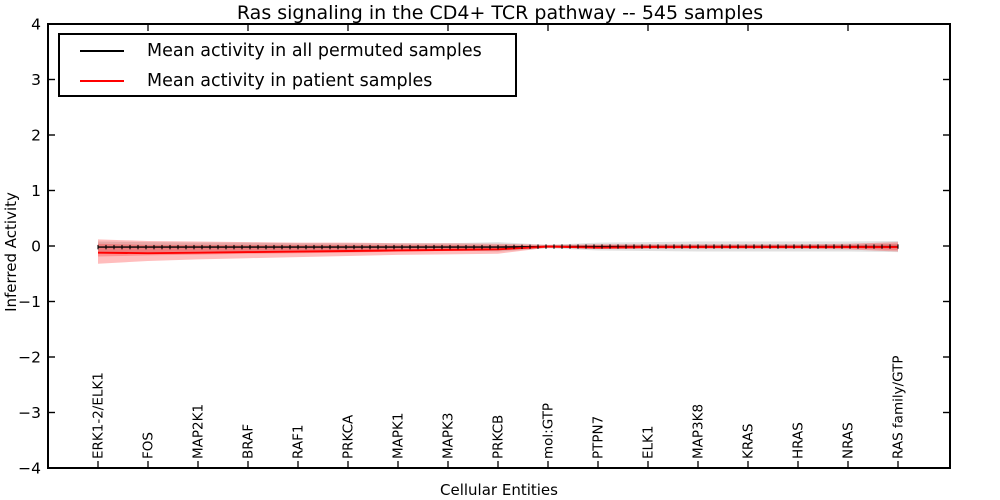 This screenshot has width=1000, height=500. What do you see at coordinates (36, 24) in the screenshot?
I see `y-tick-label: 4` at bounding box center [36, 24].